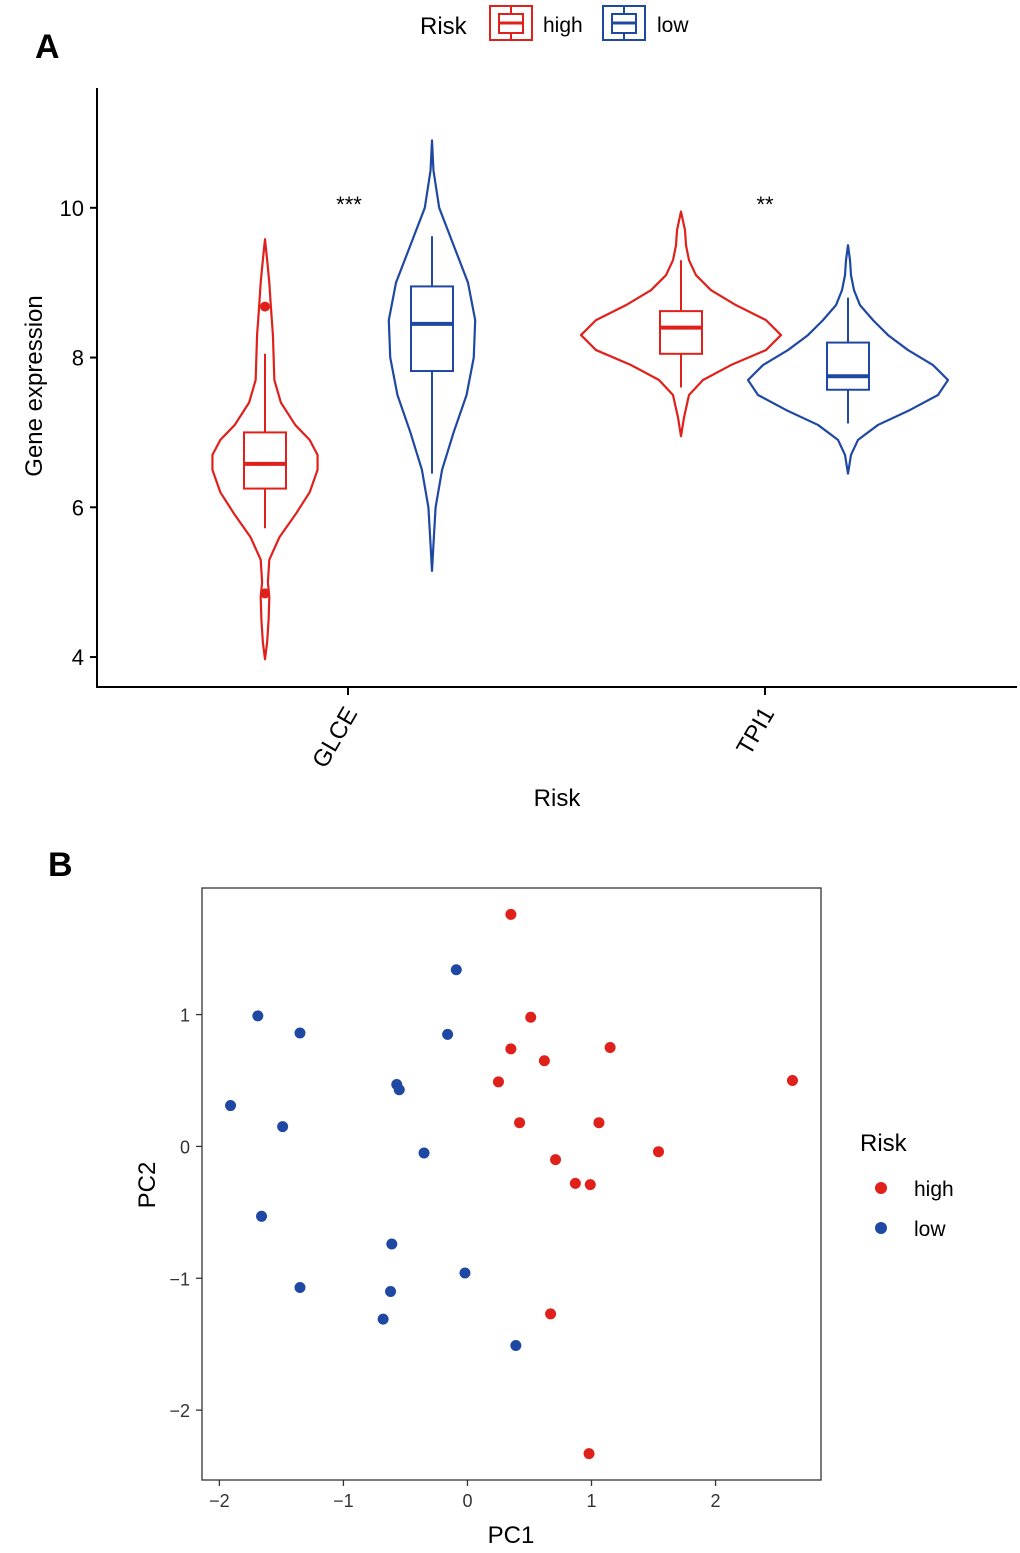 This screenshot has height=1553, width=1020. Describe the element at coordinates (881, 1188) in the screenshot. I see `legend-dot-high` at that location.